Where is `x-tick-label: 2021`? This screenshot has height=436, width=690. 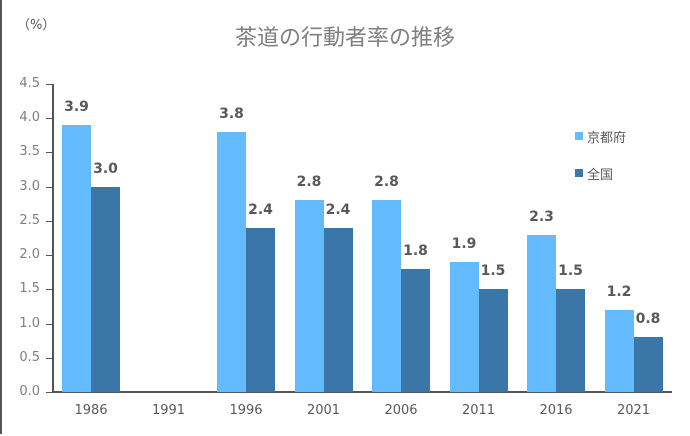 x-tick-label: 2021 is located at coordinates (633, 410).